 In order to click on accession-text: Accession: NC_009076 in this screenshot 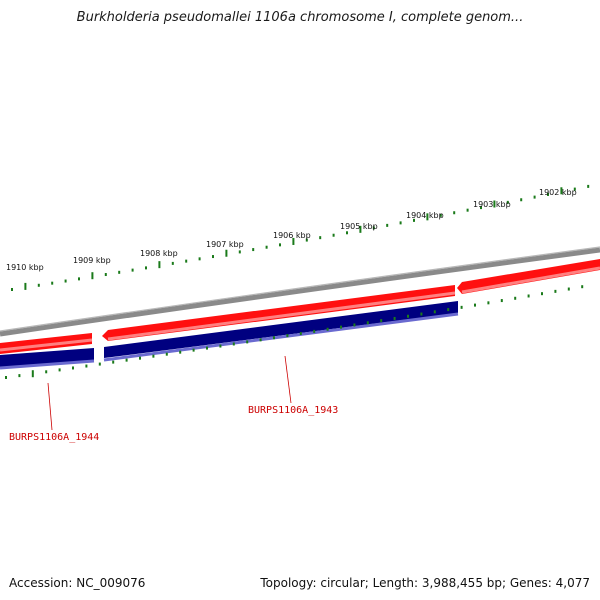, I will do `click(77, 583)`.